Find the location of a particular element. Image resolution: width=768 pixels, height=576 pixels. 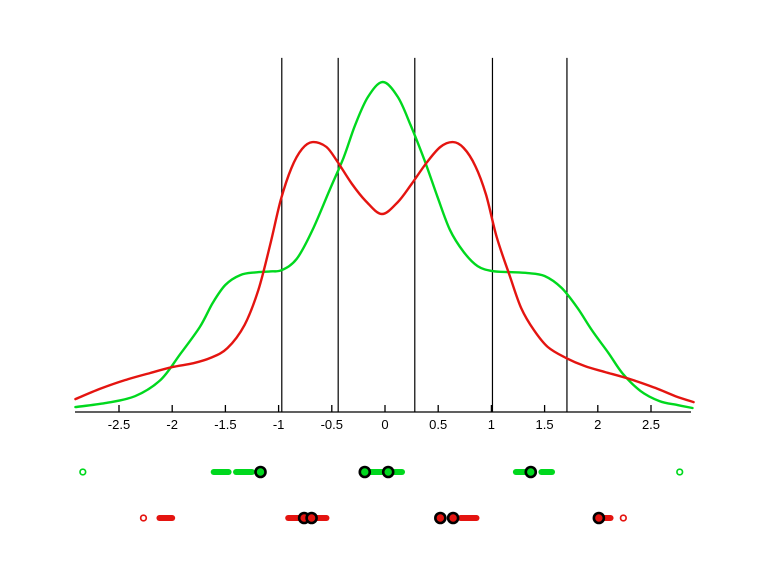

x-tick-label: 1 is located at coordinates (491, 424).